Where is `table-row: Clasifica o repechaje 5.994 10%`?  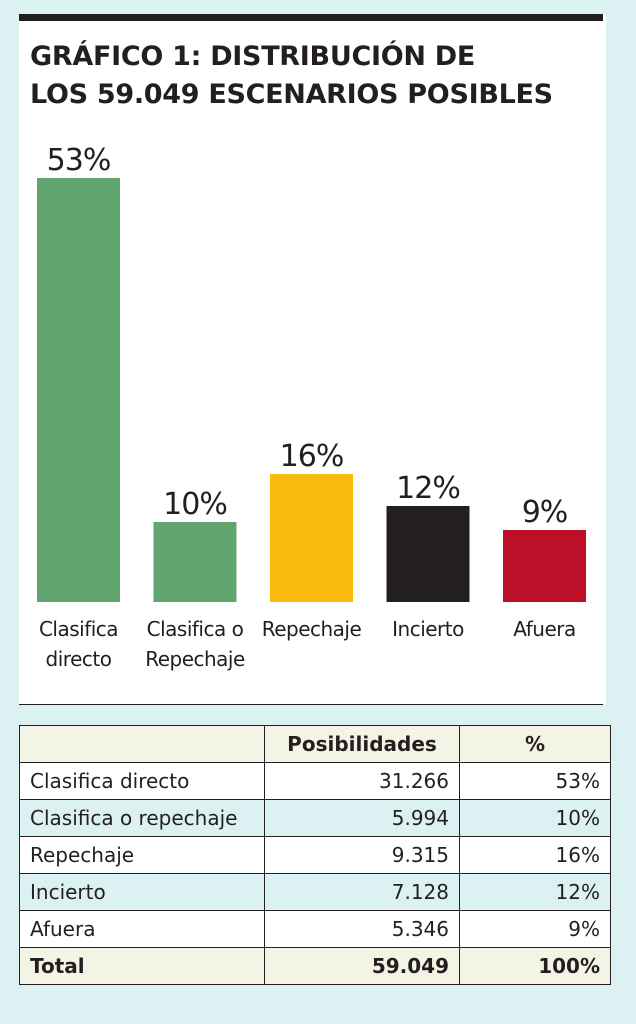 table-row: Clasifica o repechaje 5.994 10% is located at coordinates (315, 818).